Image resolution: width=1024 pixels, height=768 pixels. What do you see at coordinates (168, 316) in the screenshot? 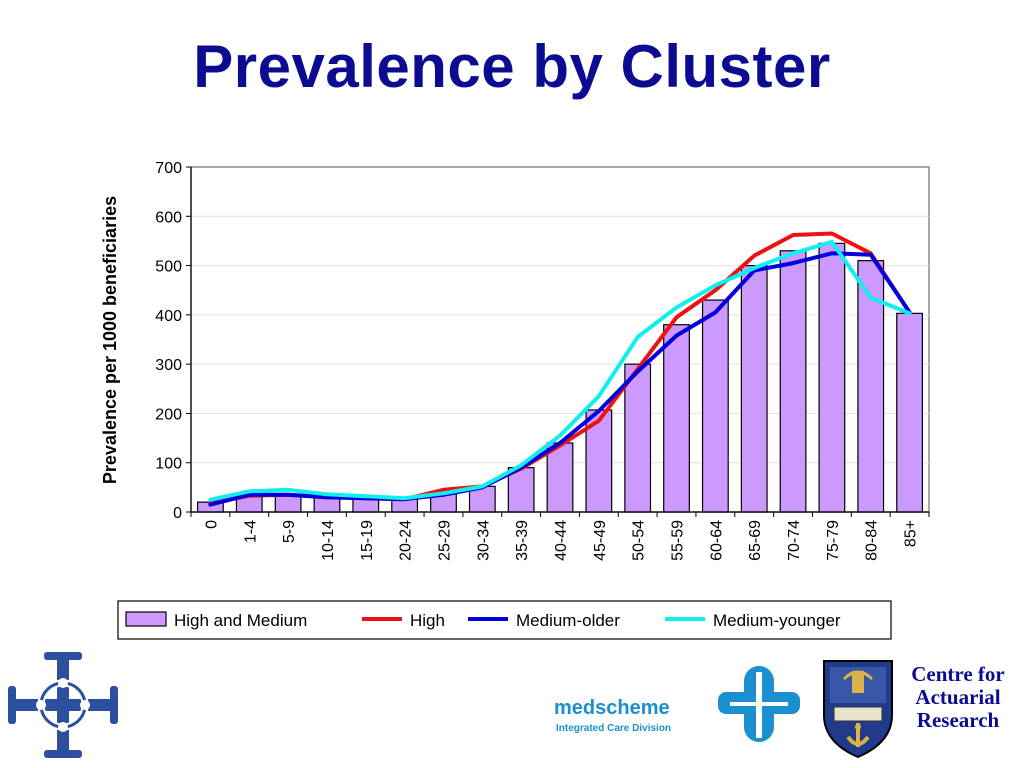
I see `y-tick-label: 400` at bounding box center [168, 316].